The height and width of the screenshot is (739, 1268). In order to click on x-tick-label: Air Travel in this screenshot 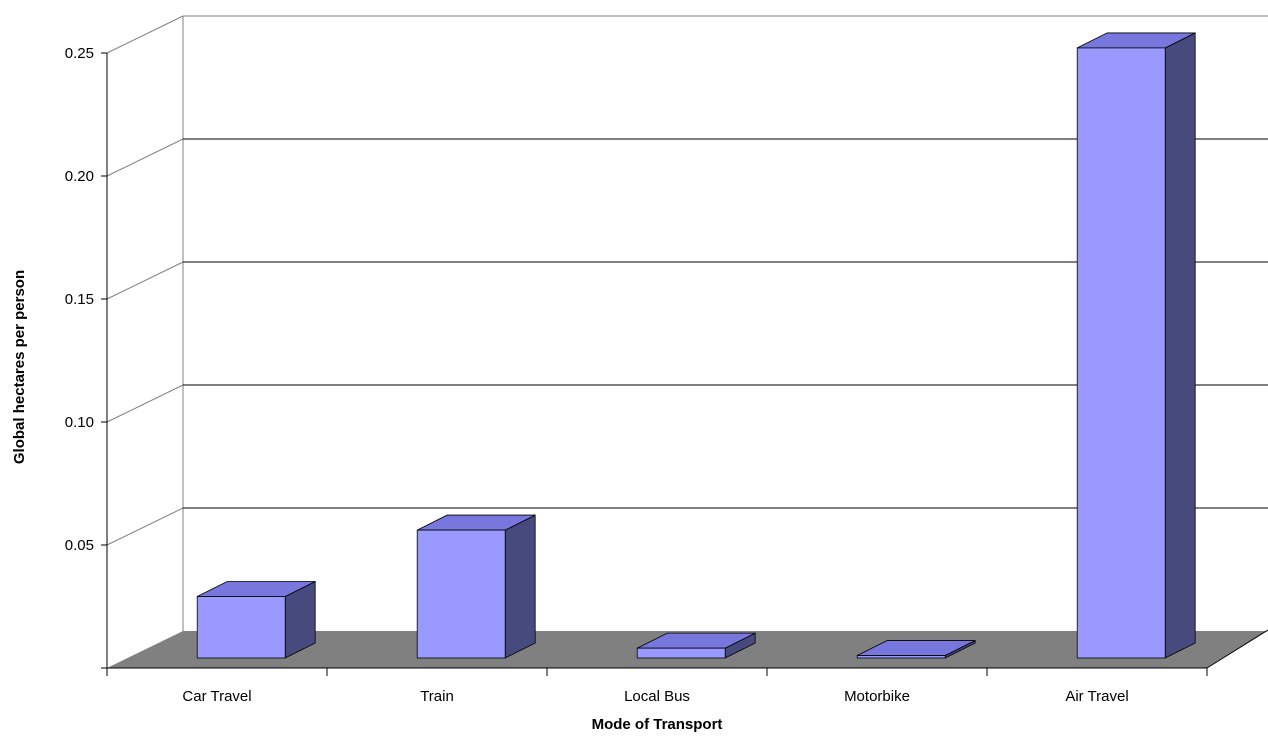, I will do `click(1096, 696)`.